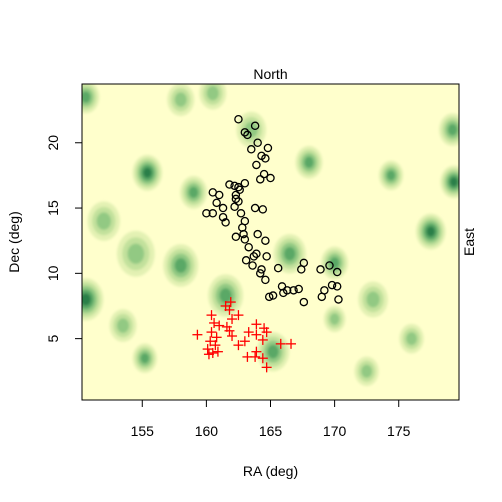 This screenshot has width=502, height=502. I want to click on x-tick-label: 170, so click(335, 431).